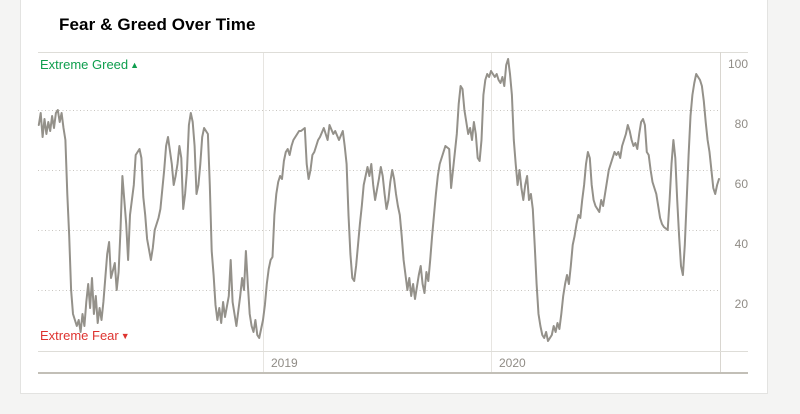  I want to click on x-axis-tick-label-2020: 2020, so click(512, 363).